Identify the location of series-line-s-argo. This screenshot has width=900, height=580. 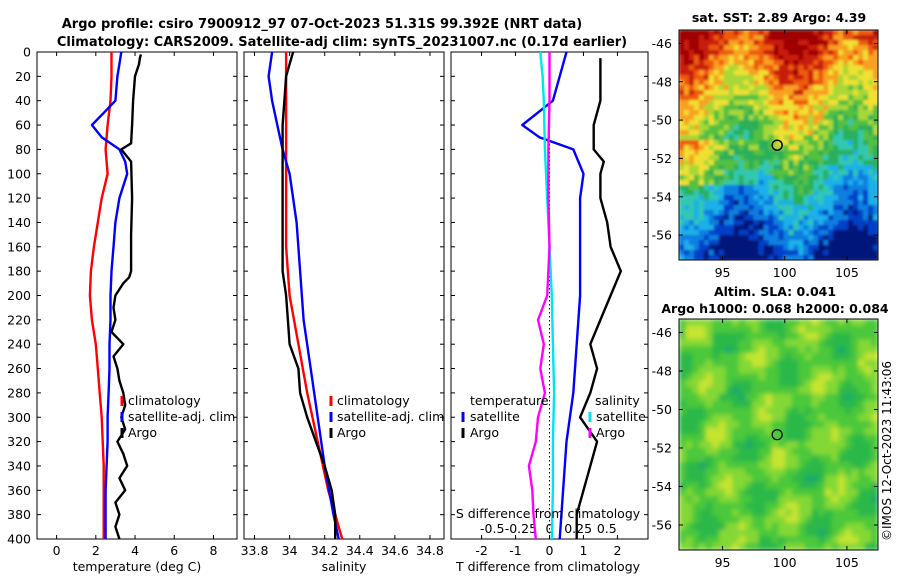
(539, 295).